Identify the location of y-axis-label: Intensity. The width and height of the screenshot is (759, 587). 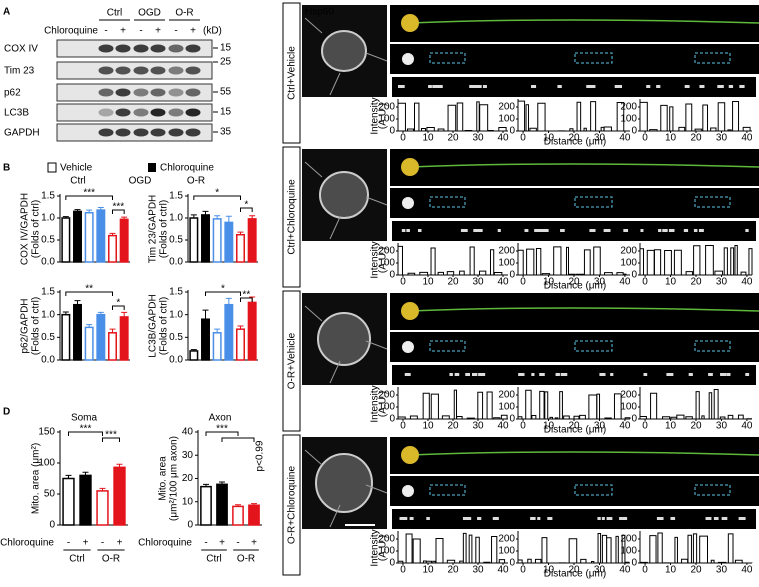
(375, 547).